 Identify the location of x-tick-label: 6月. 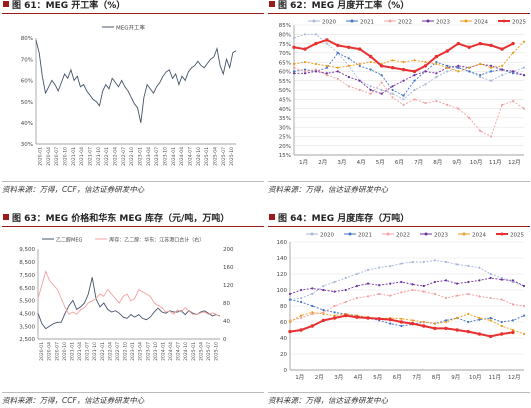
(399, 162).